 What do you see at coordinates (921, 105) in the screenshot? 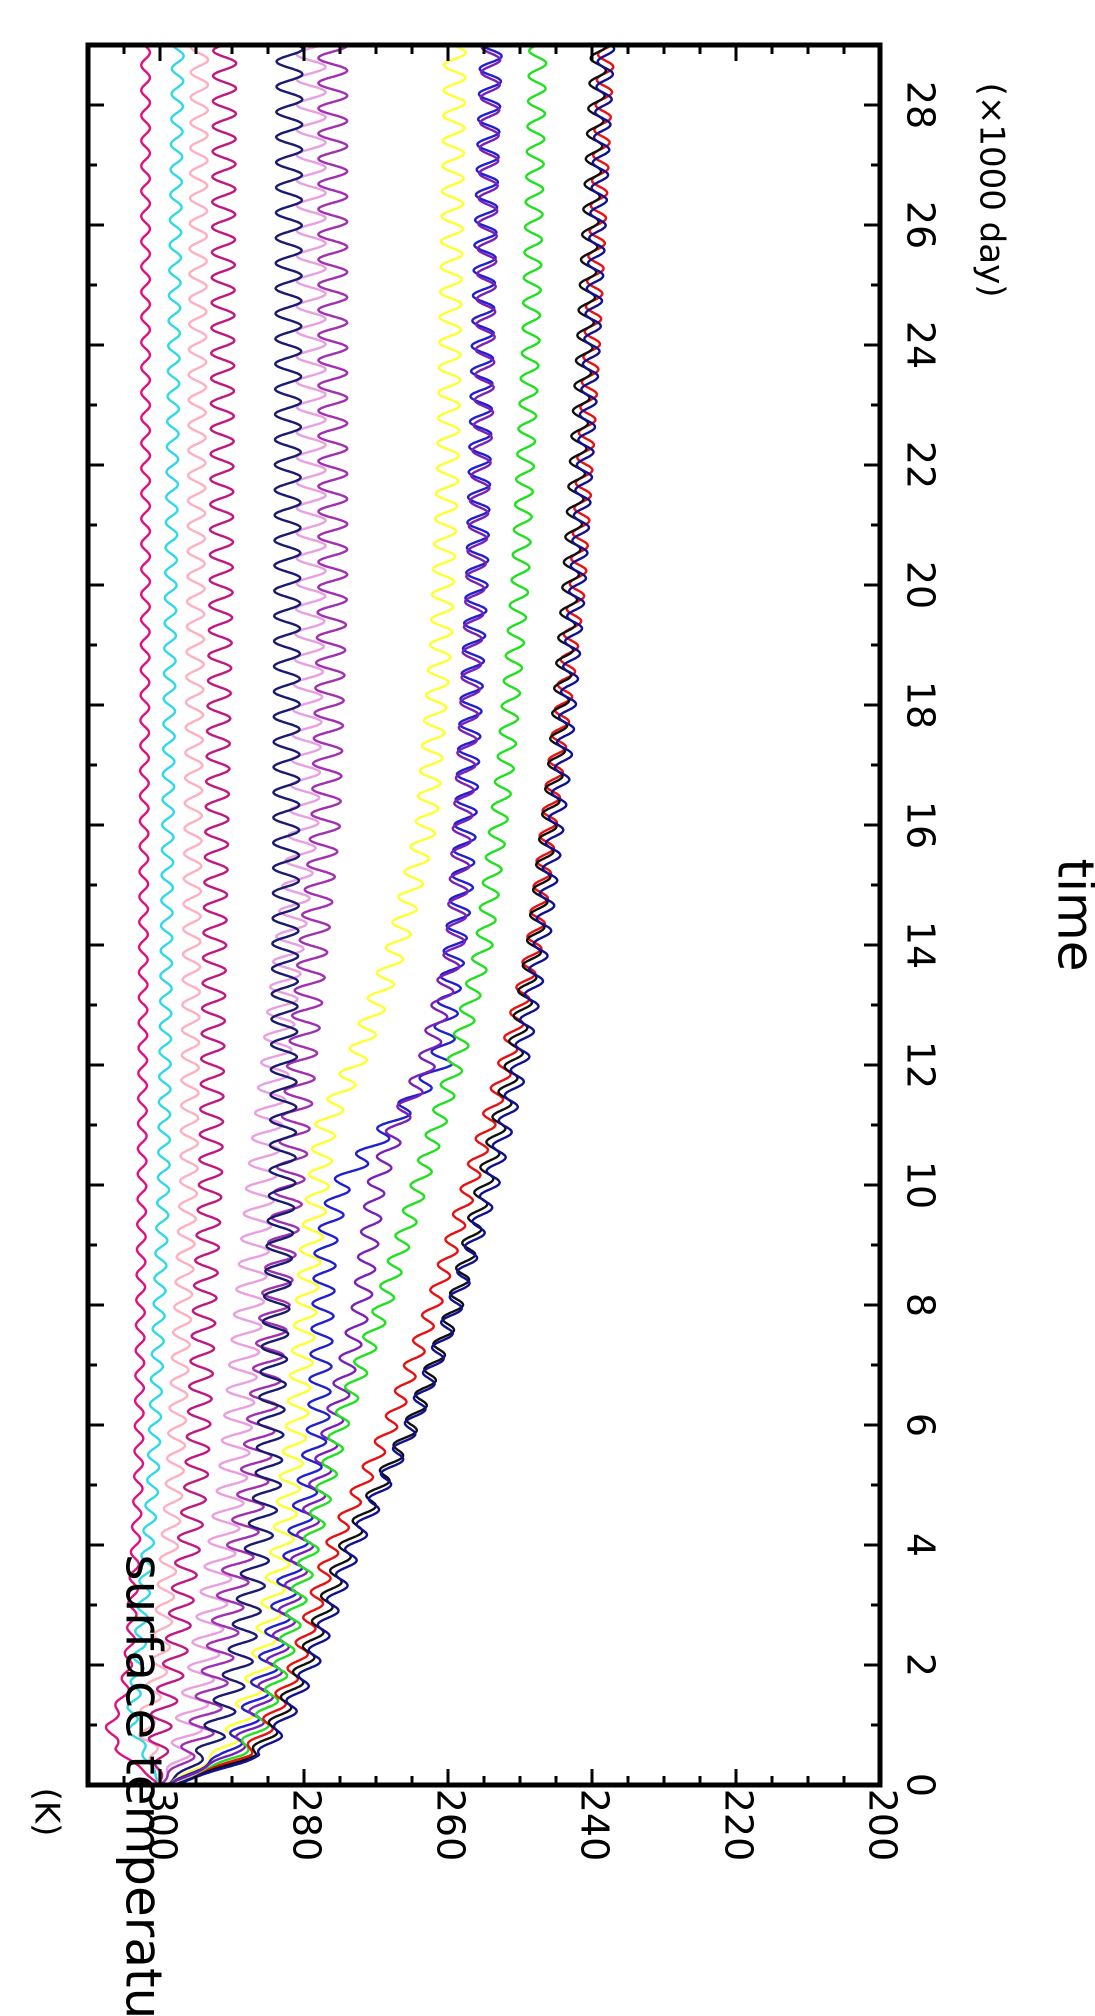
I see `x-tick-label: 28` at bounding box center [921, 105].